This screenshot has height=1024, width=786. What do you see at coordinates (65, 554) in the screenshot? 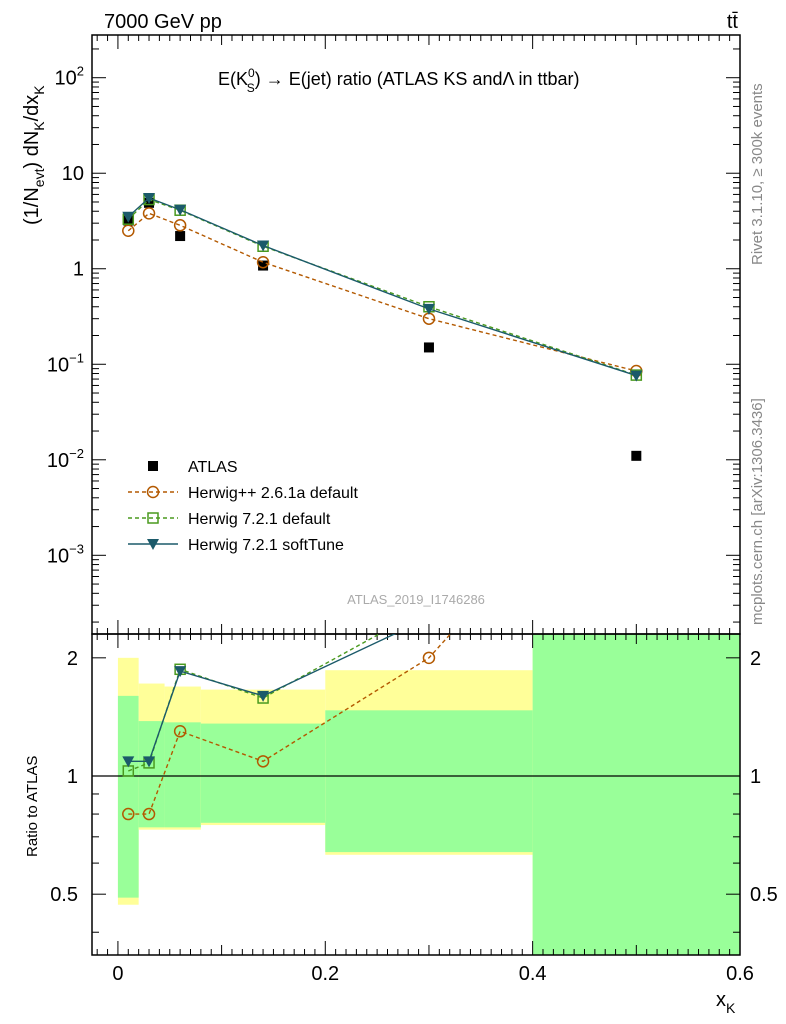
I see `y-tick-label: 10⁻³` at bounding box center [65, 554].